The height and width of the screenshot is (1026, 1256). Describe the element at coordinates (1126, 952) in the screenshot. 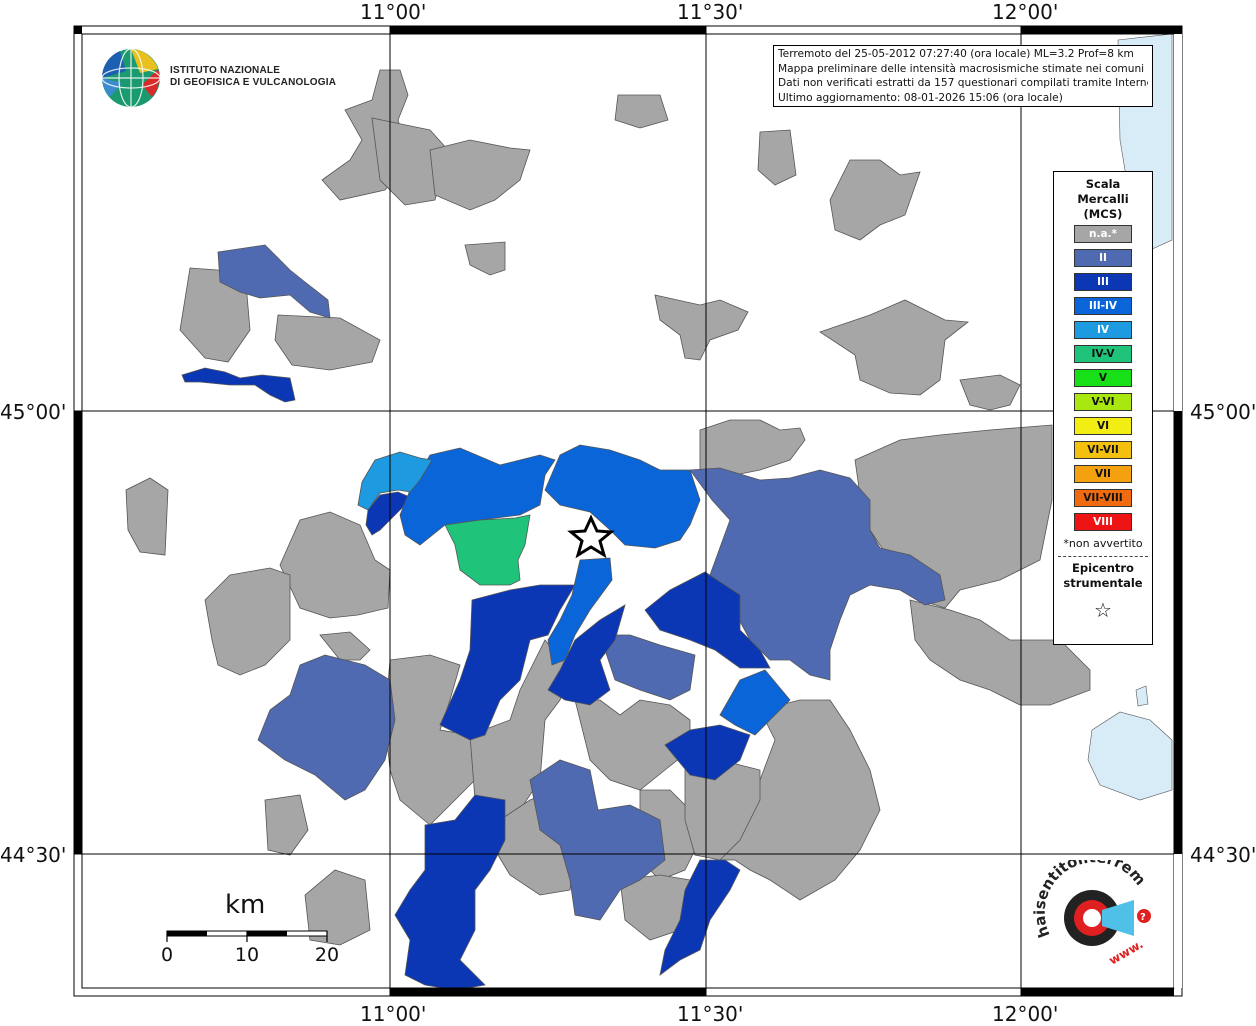

I see `haisentito-logo-sub: www.` at that location.